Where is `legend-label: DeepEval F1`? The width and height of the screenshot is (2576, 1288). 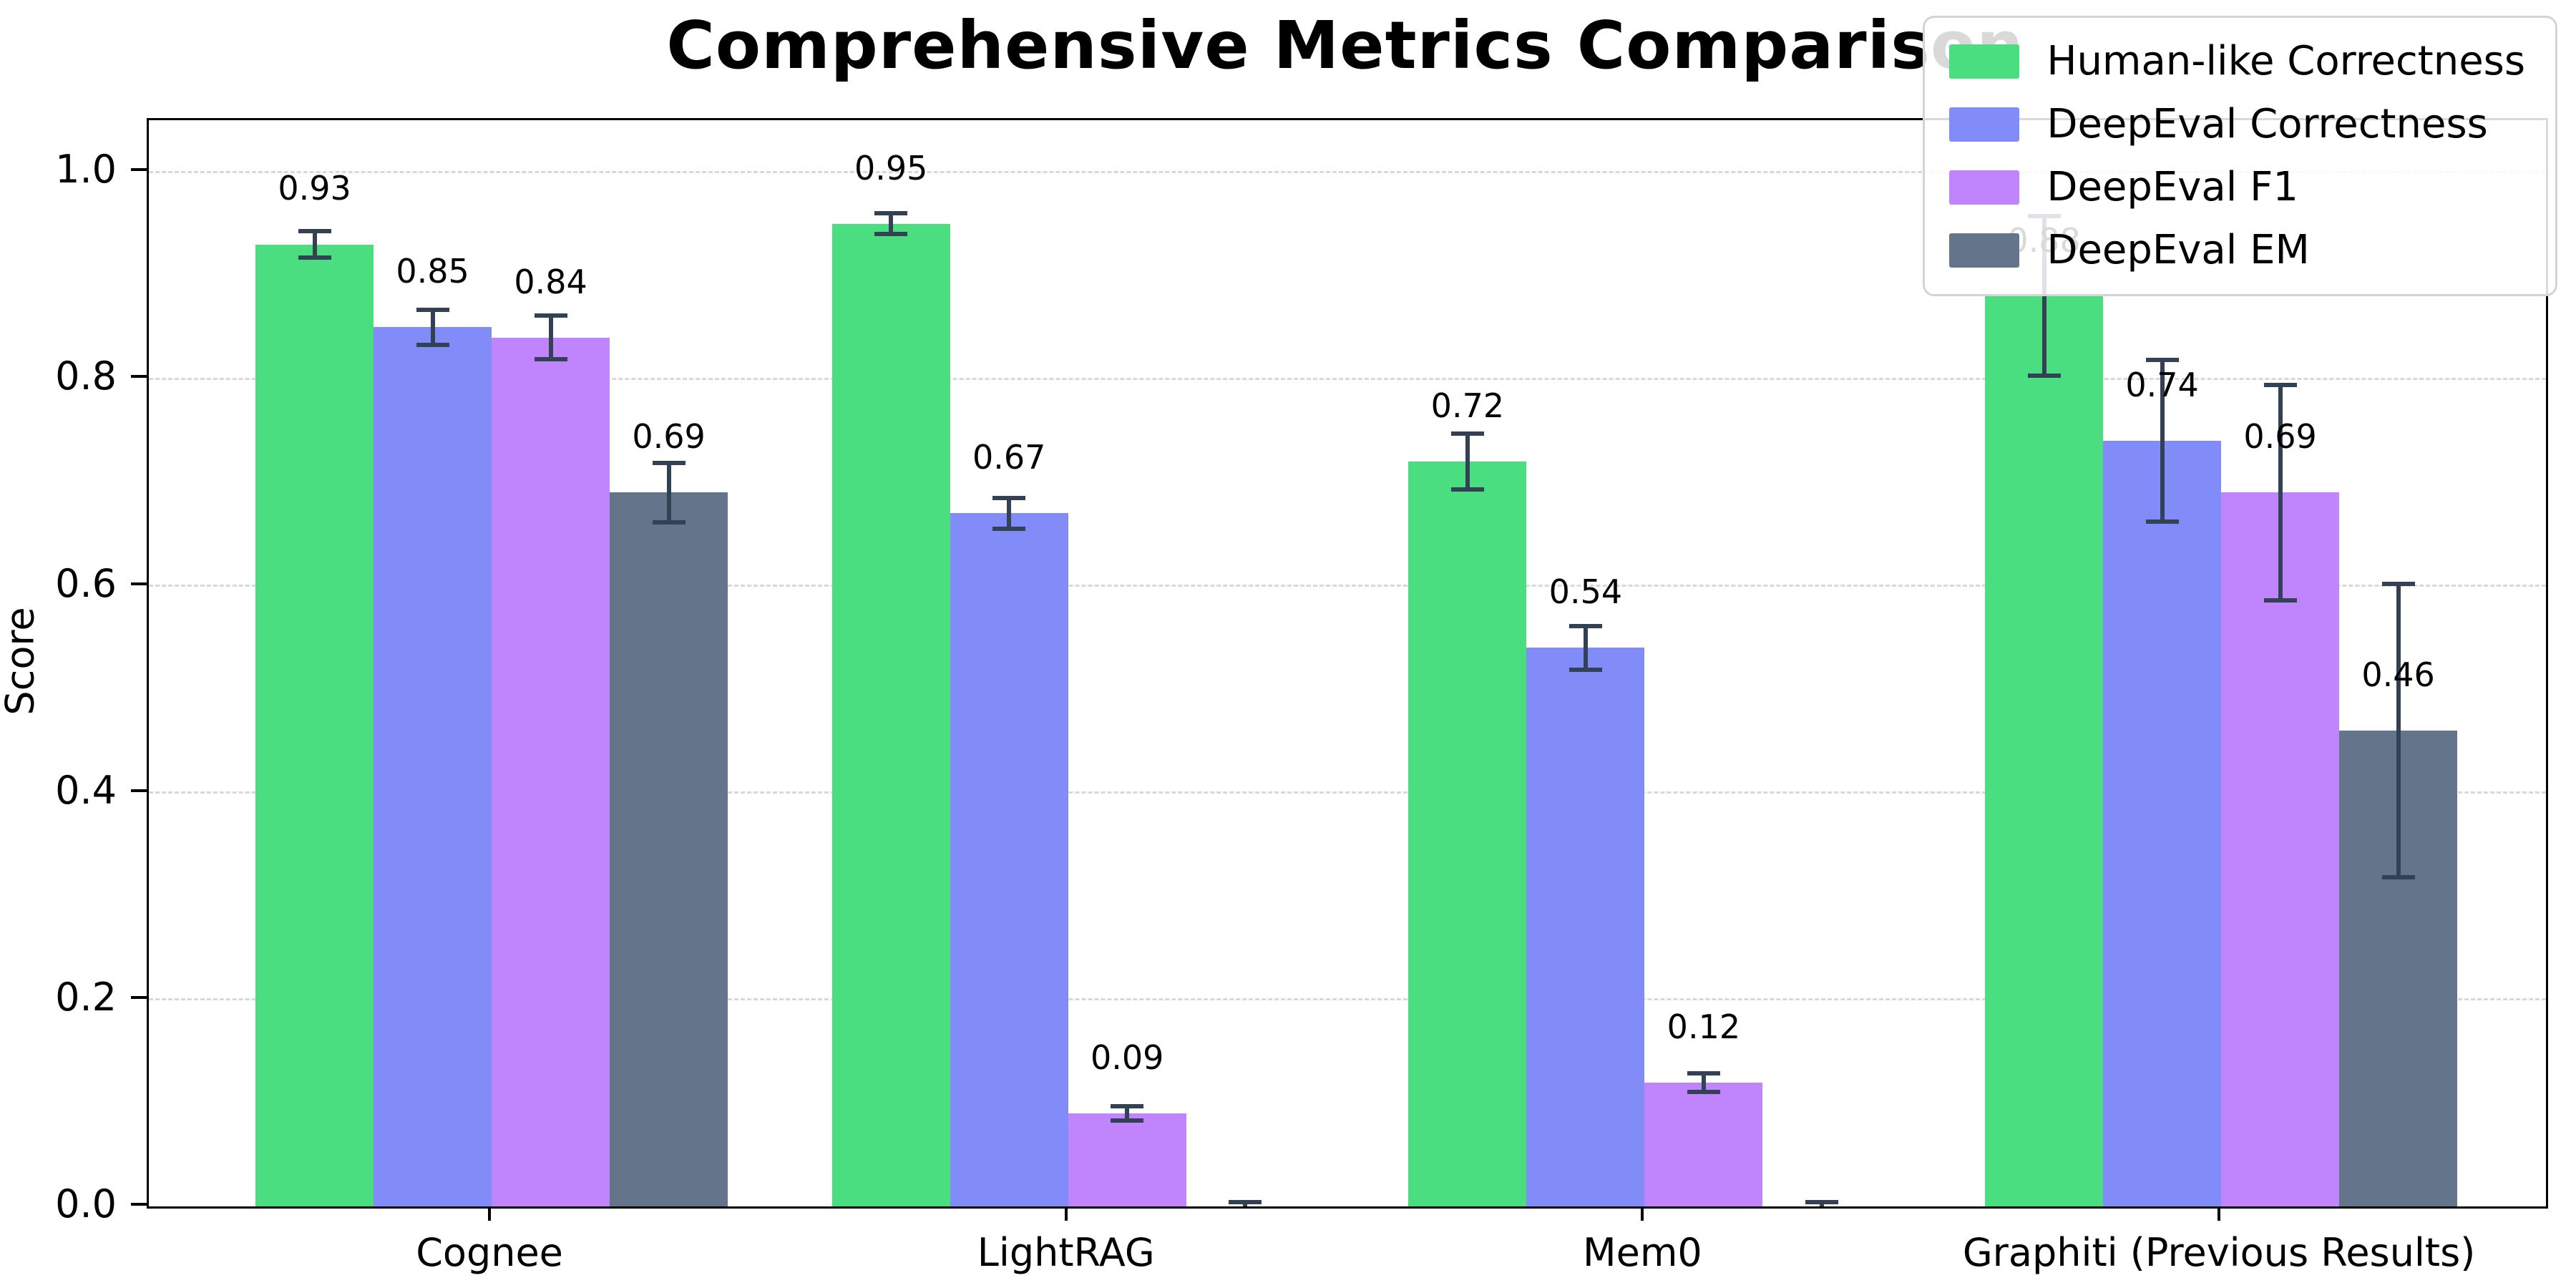 legend-label: DeepEval F1 is located at coordinates (2172, 187).